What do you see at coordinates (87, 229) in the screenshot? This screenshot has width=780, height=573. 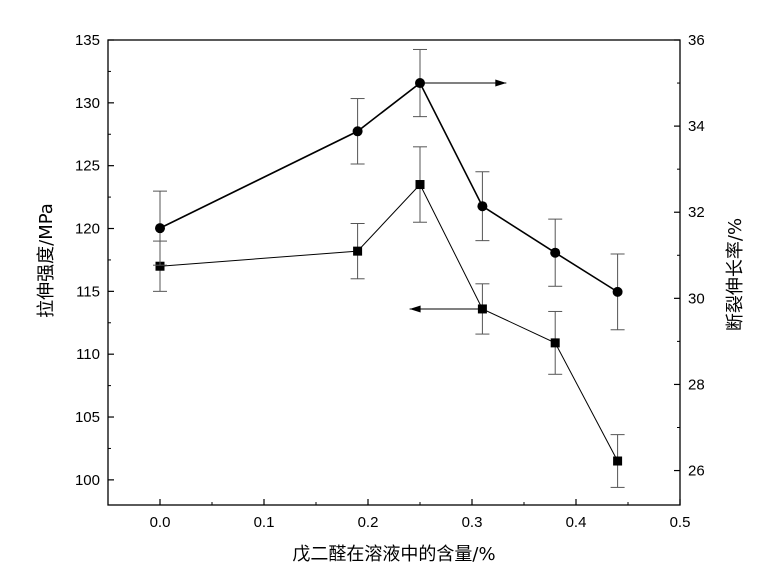 I see `left-y-tick-label: 120` at bounding box center [87, 229].